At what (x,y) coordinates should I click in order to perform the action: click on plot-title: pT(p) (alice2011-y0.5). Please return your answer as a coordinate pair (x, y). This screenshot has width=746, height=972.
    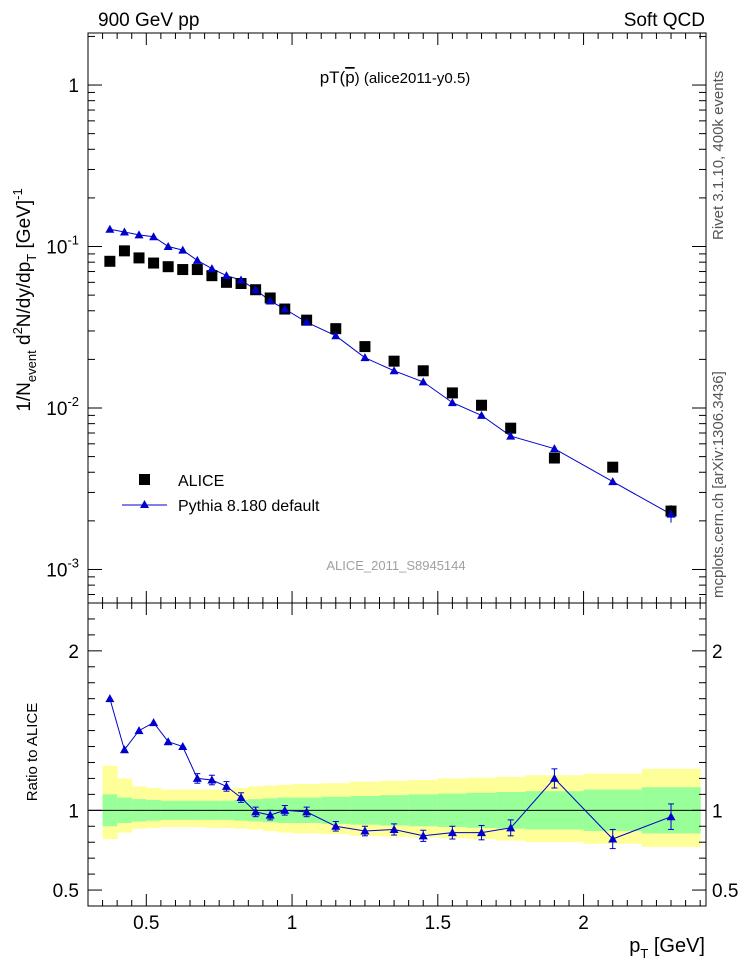
    Looking at the image, I should click on (395, 77).